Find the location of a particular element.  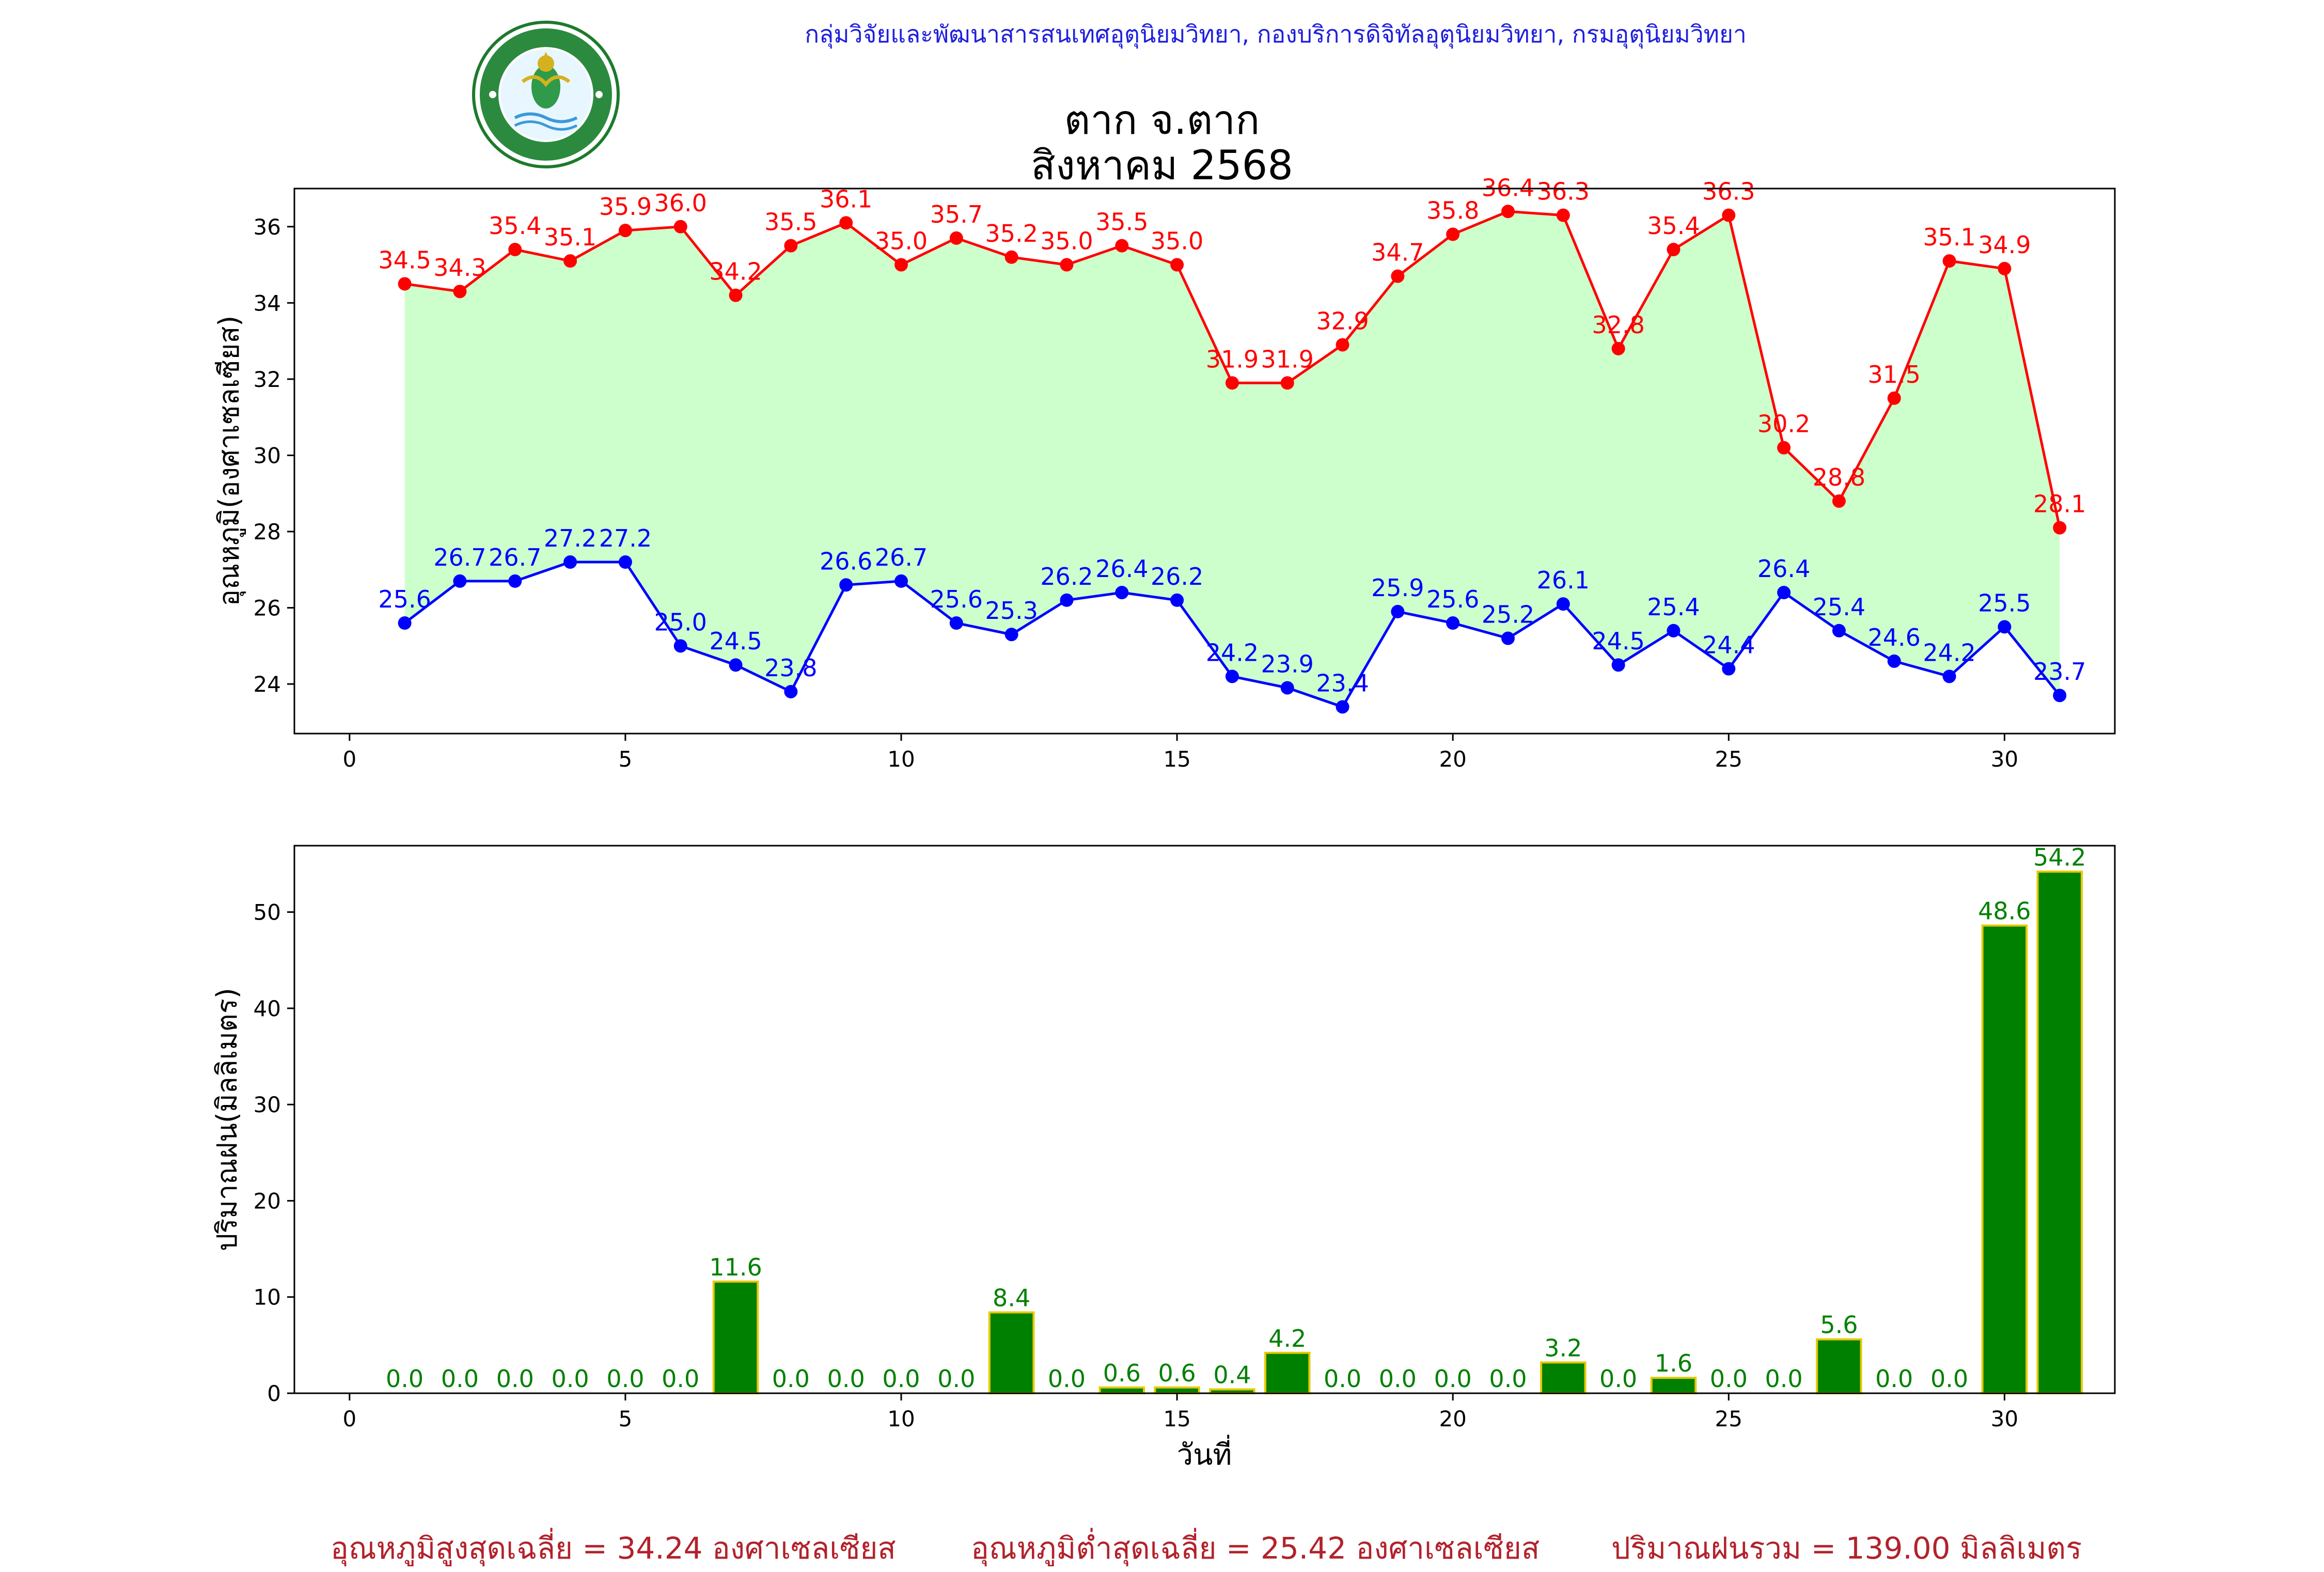

rainfall-bar-label: 0.6 is located at coordinates (1122, 1373).